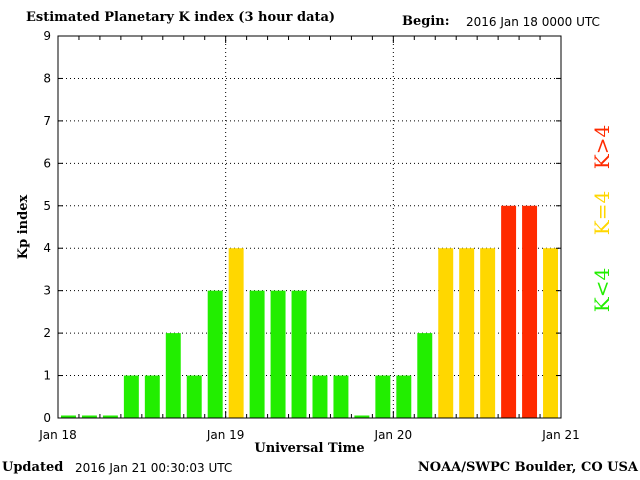 The width and height of the screenshot is (640, 480). Describe the element at coordinates (560, 435) in the screenshot. I see `x-tick-label: Jan 21` at that location.